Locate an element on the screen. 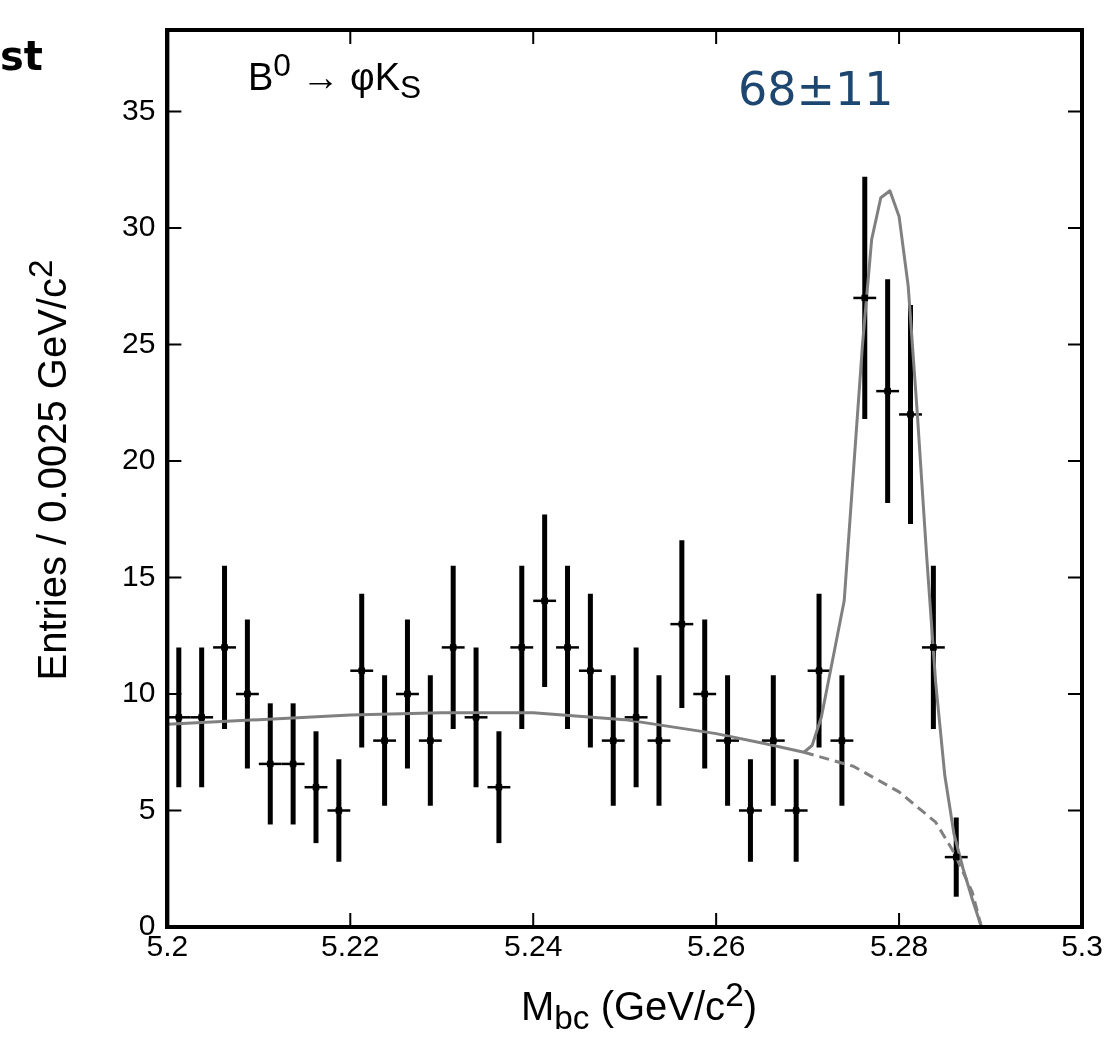 This screenshot has width=1118, height=1039. x-tick-label: 5.24 is located at coordinates (533, 946).